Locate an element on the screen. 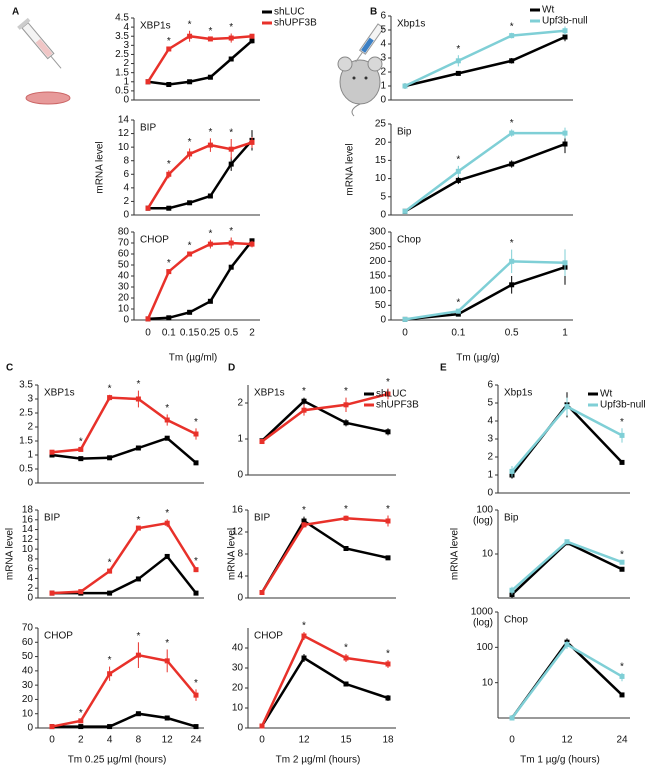  subplot-title: Xbp1s is located at coordinates (518, 393).